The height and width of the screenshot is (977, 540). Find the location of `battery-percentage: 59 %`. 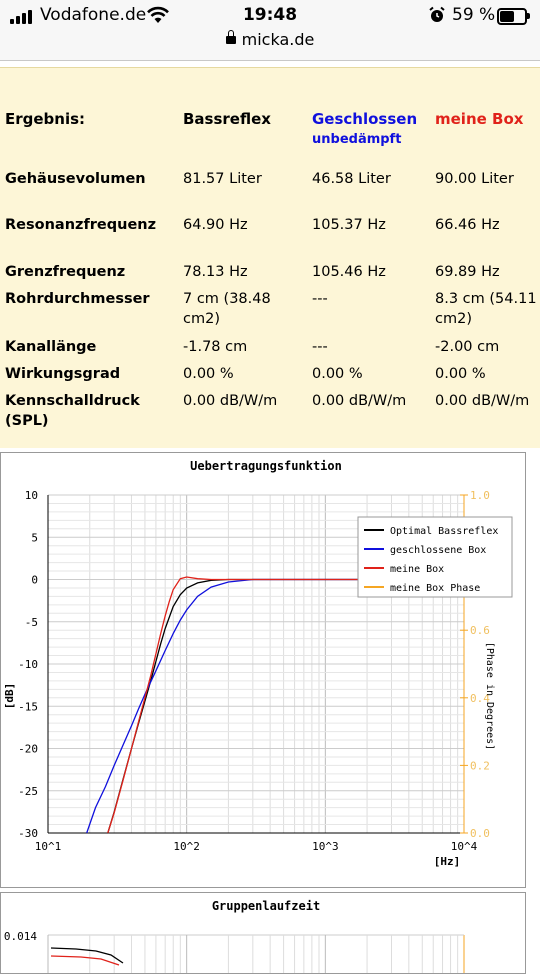

battery-percentage: 59 % is located at coordinates (474, 15).